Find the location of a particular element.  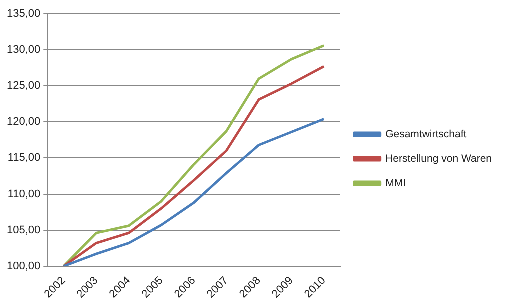

y-tick-label: 115,00 is located at coordinates (24, 158).